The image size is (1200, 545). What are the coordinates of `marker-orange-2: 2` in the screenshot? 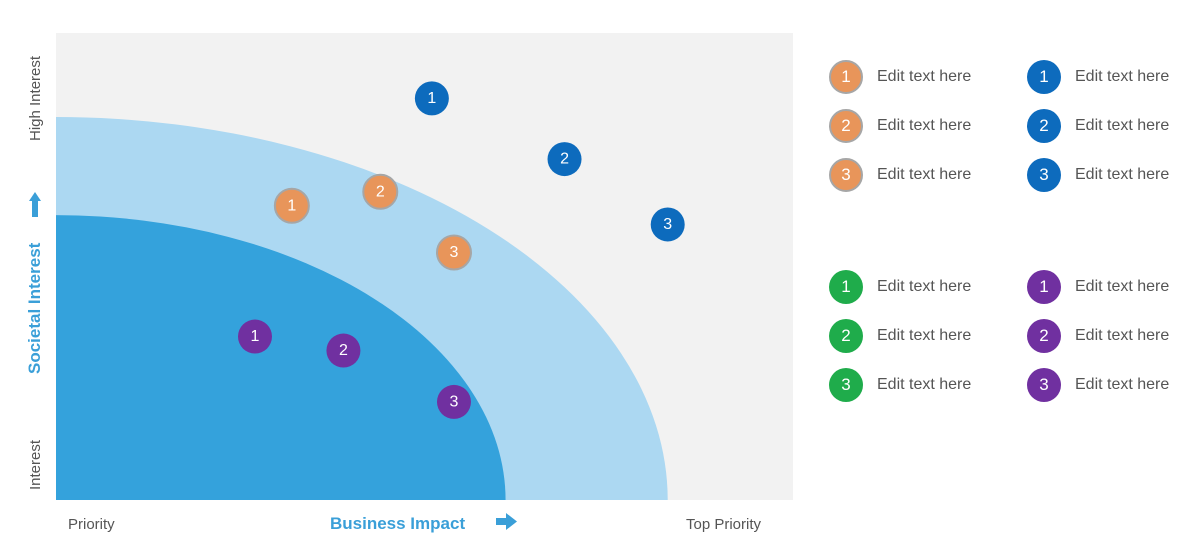 It's located at (380, 191).